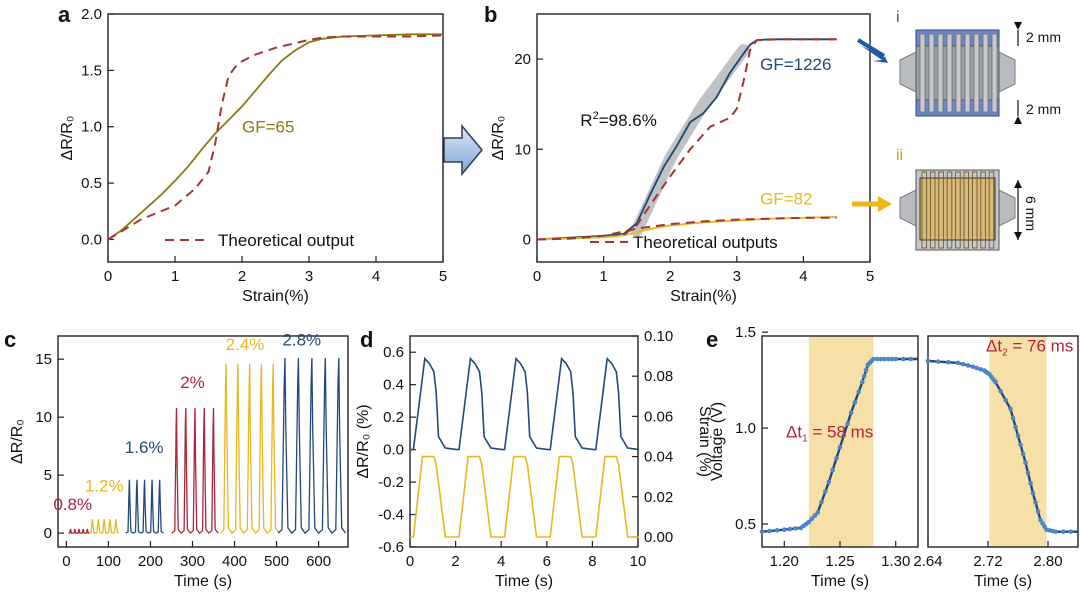 The width and height of the screenshot is (1080, 599). What do you see at coordinates (1007, 72) in the screenshot?
I see `schematic-i-clip-right` at bounding box center [1007, 72].